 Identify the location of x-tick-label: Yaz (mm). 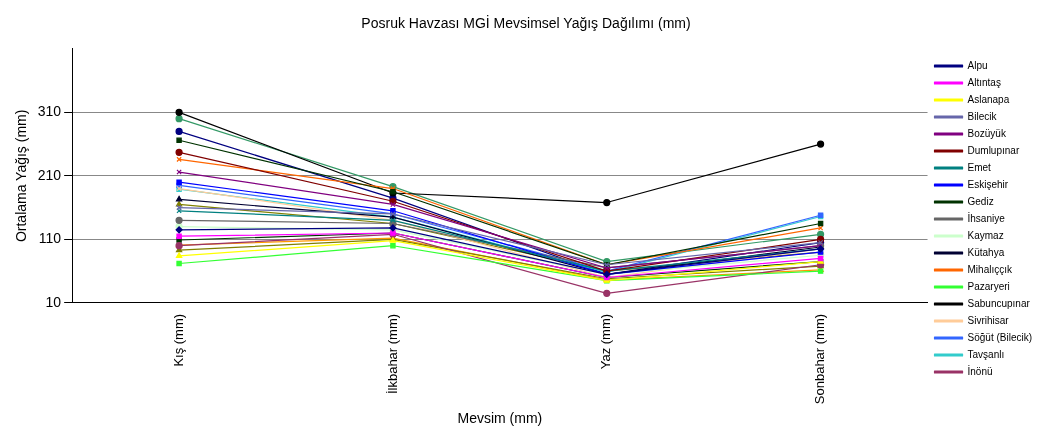
(606, 341).